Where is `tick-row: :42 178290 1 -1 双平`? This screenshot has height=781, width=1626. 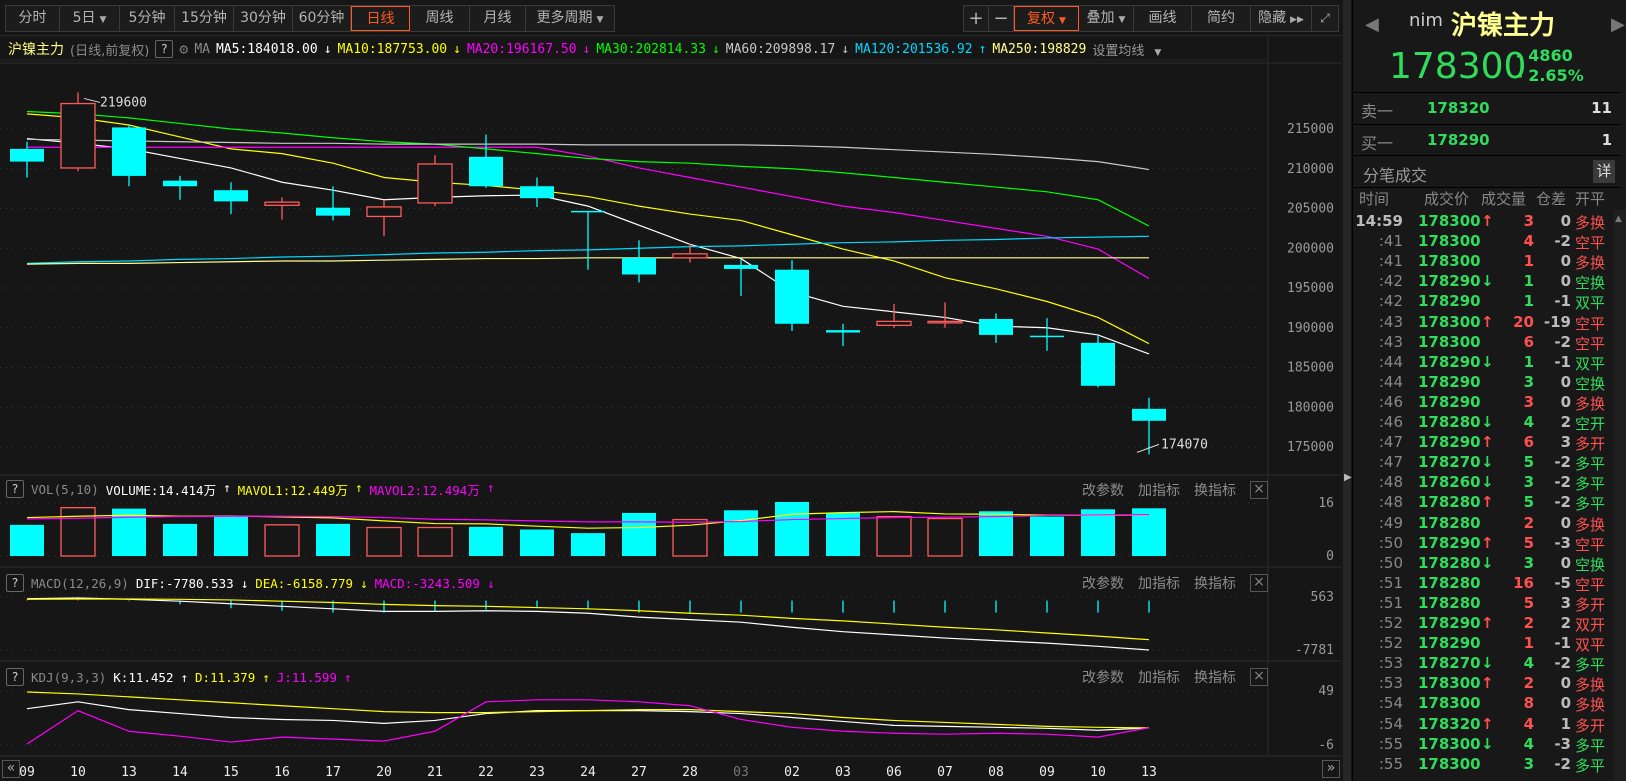
tick-row: :42 178290 1 -1 双平 is located at coordinates (1483, 302).